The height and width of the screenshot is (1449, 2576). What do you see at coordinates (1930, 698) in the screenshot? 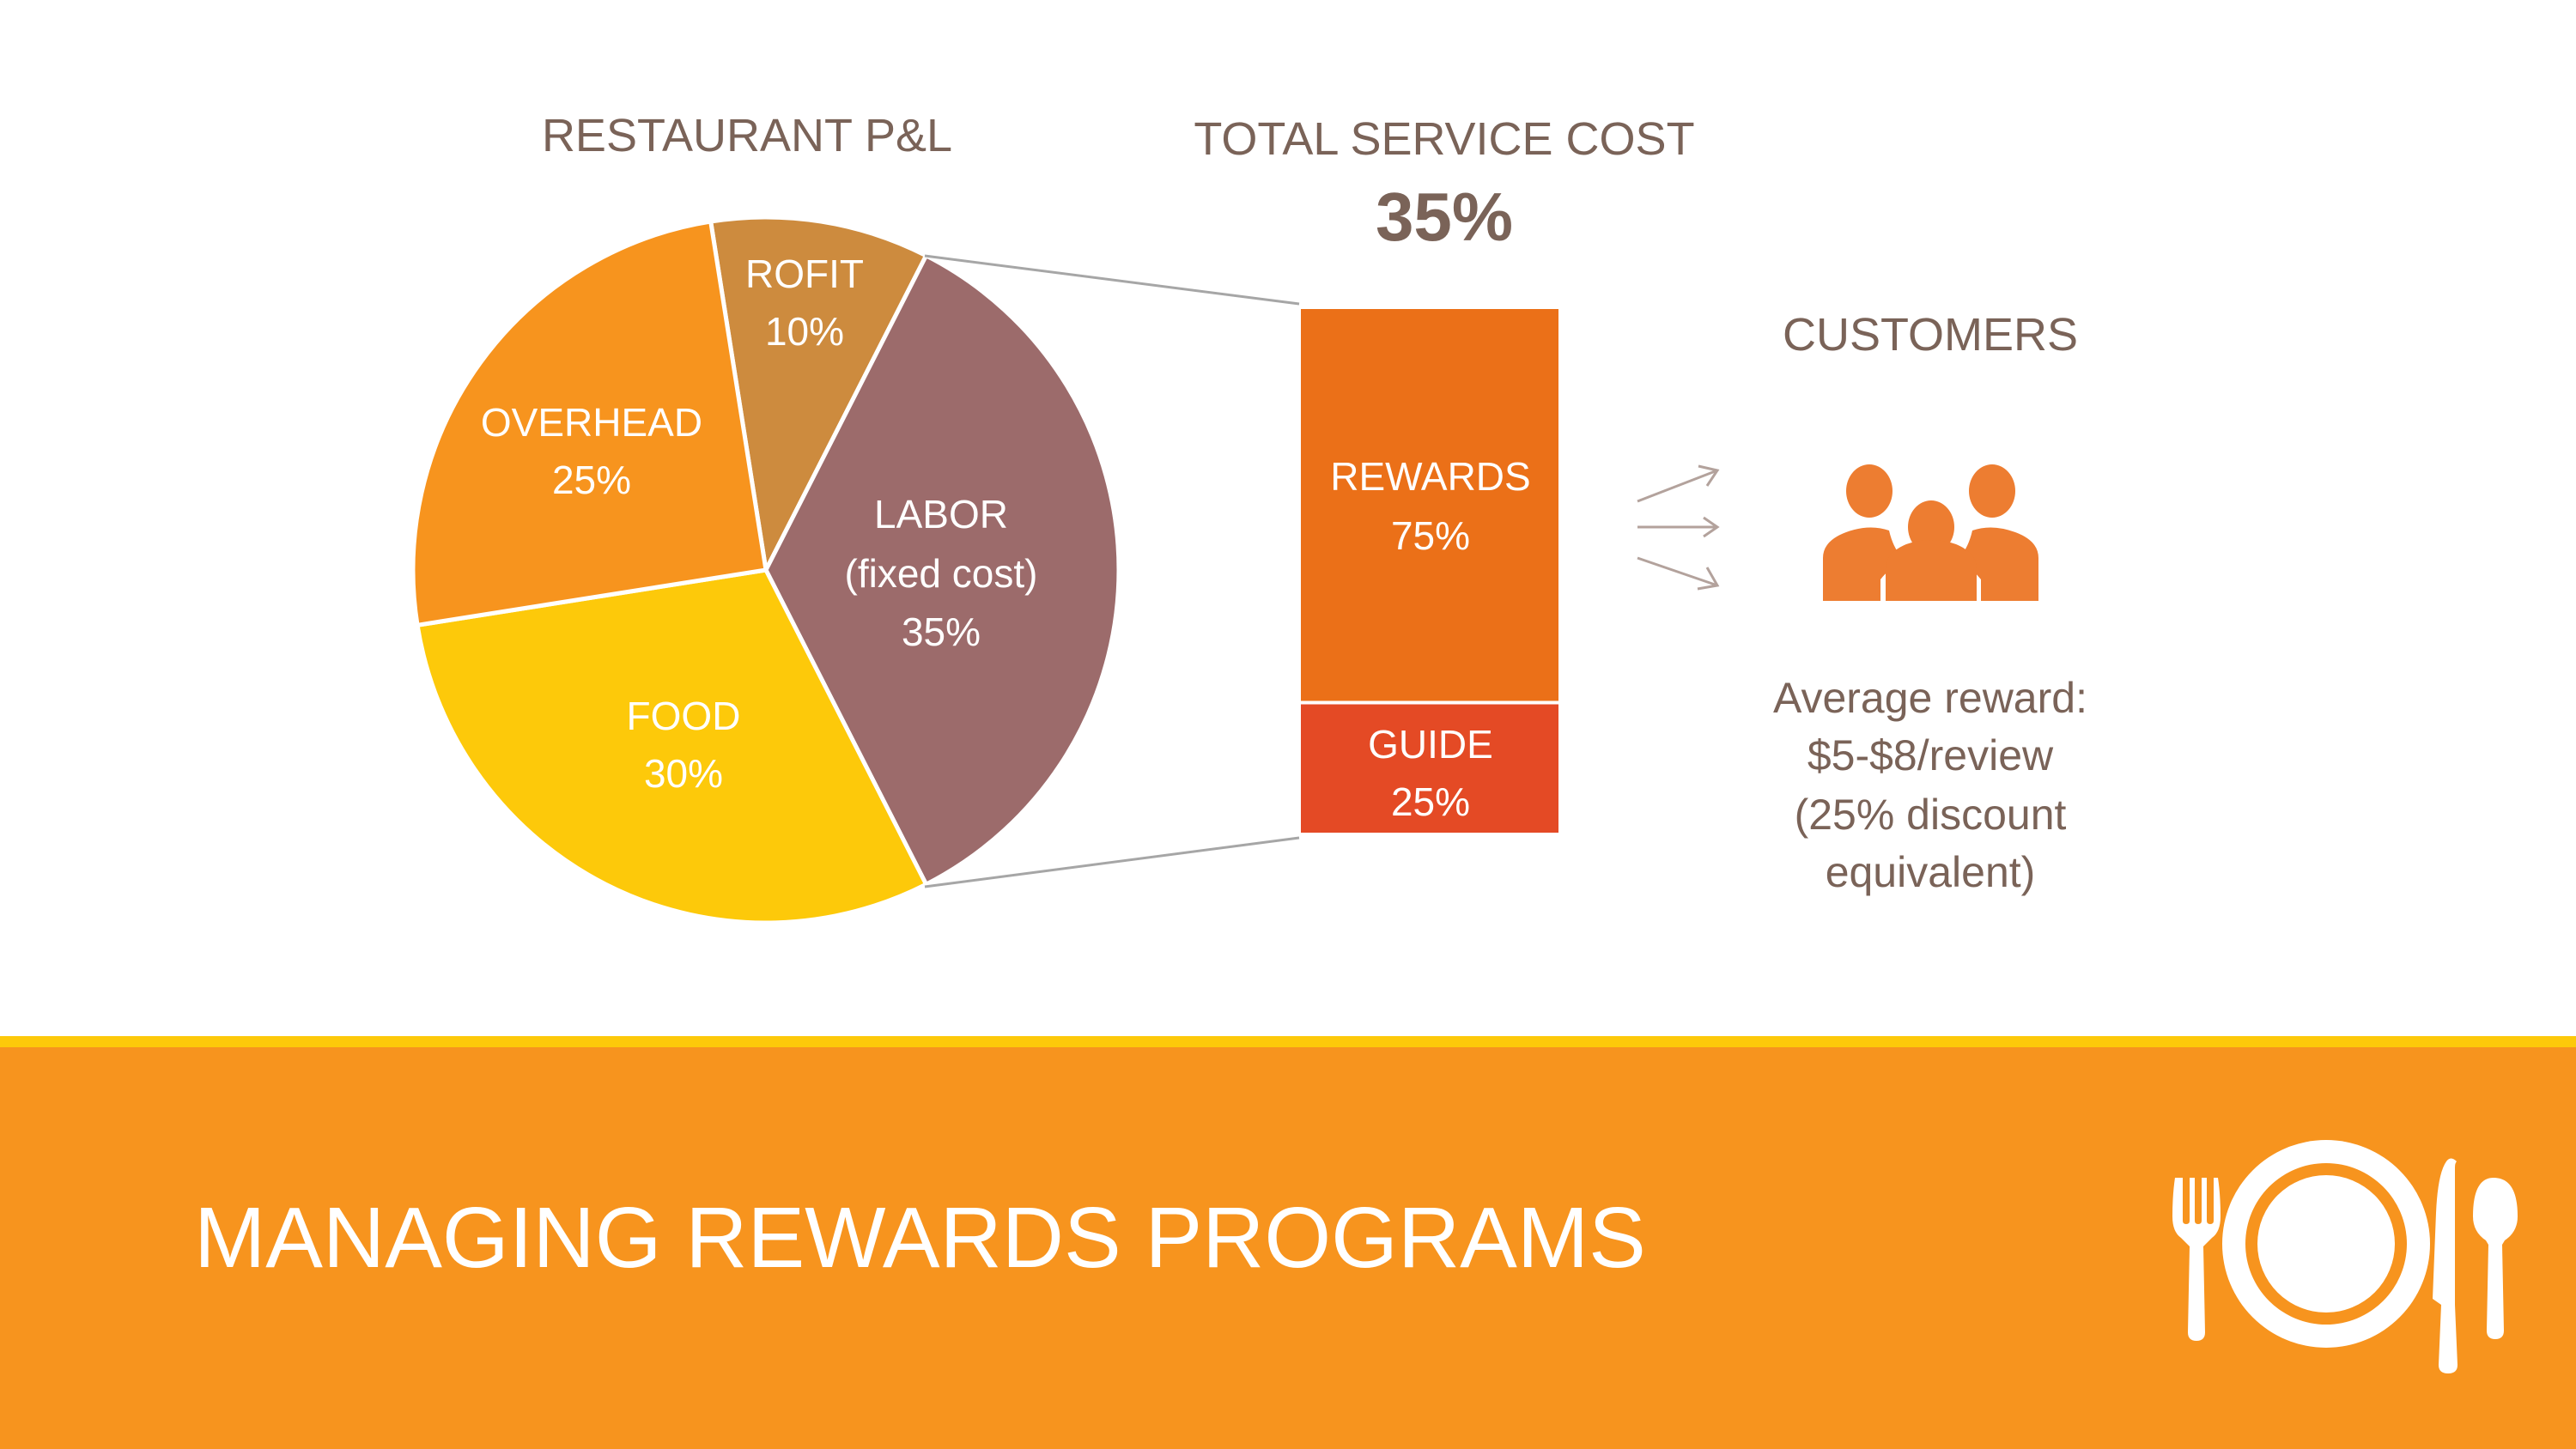
I see `avg-reward-line-1: Average reward:` at bounding box center [1930, 698].